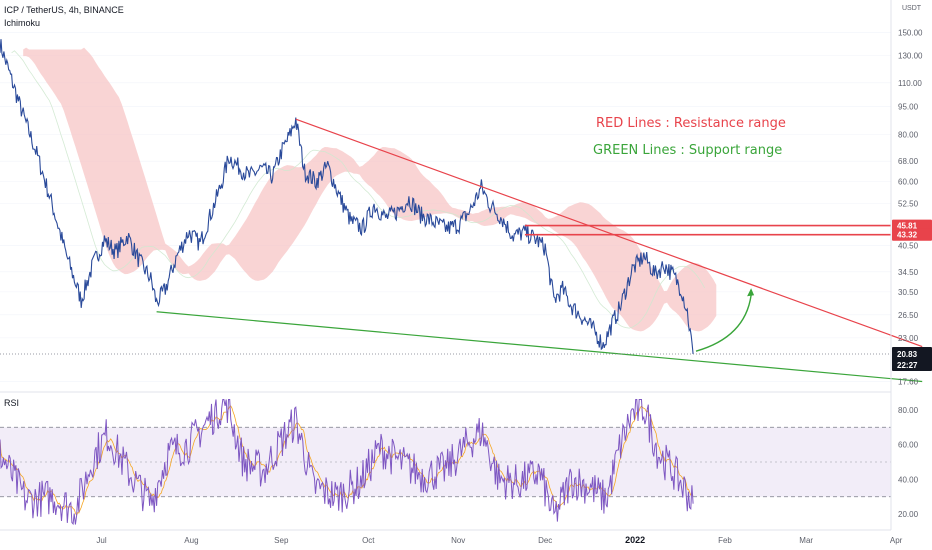  I want to click on support-trendline, so click(539, 347).